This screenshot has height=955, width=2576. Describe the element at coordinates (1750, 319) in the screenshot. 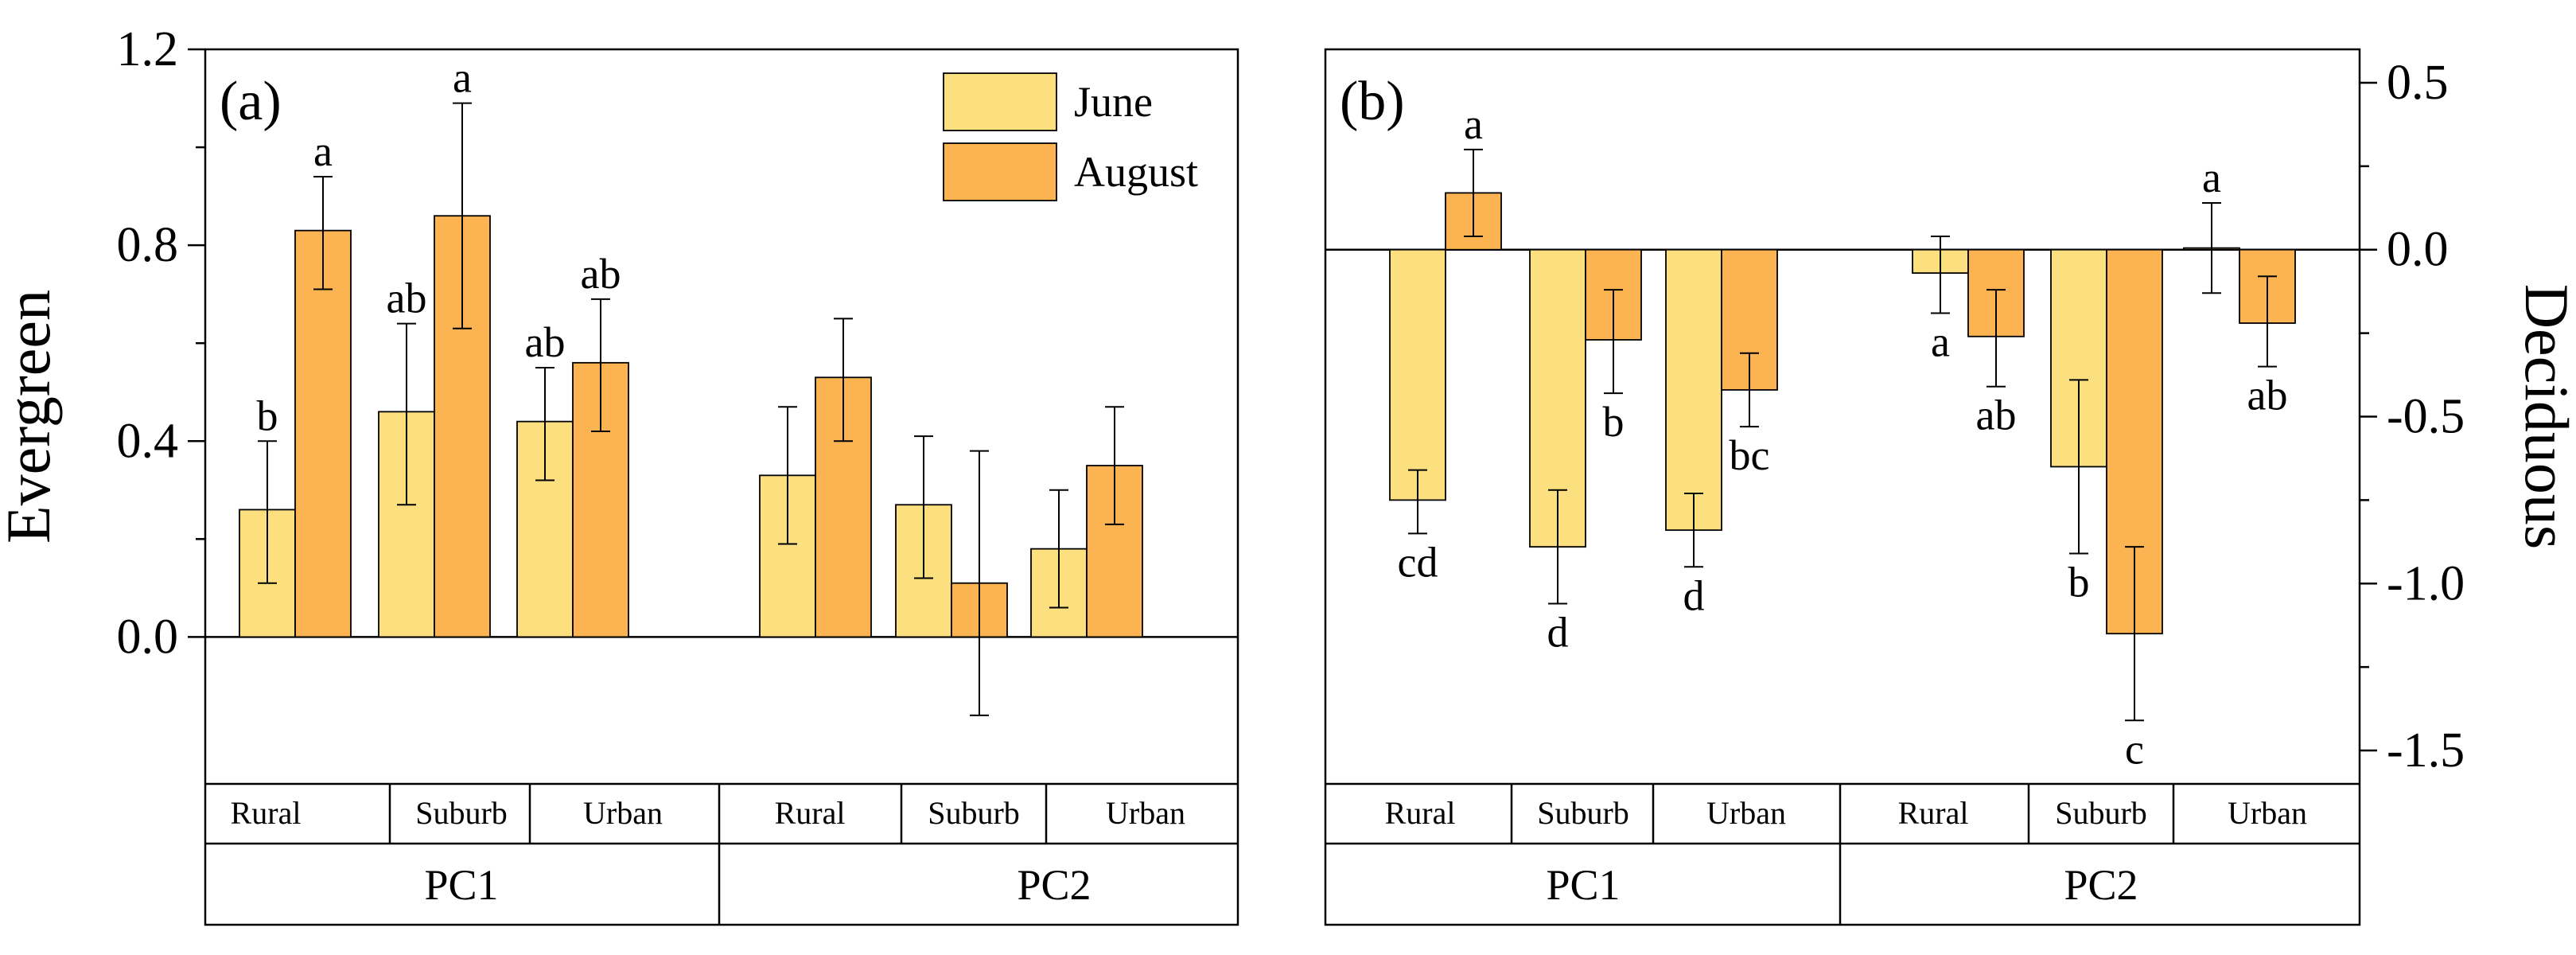

I see `bar-august-urban` at that location.